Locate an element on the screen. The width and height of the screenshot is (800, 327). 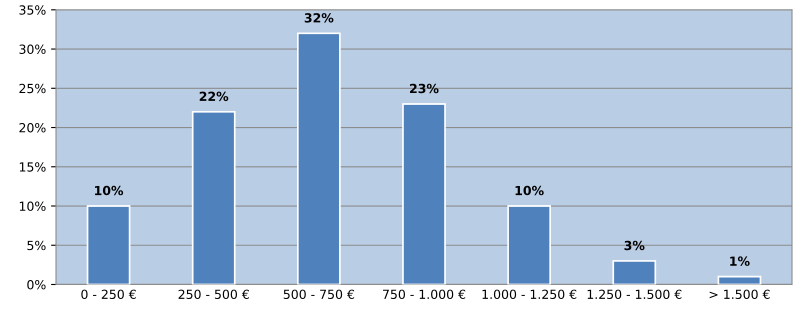
x-tick-label: 750 - 1.000 € is located at coordinates (424, 295).